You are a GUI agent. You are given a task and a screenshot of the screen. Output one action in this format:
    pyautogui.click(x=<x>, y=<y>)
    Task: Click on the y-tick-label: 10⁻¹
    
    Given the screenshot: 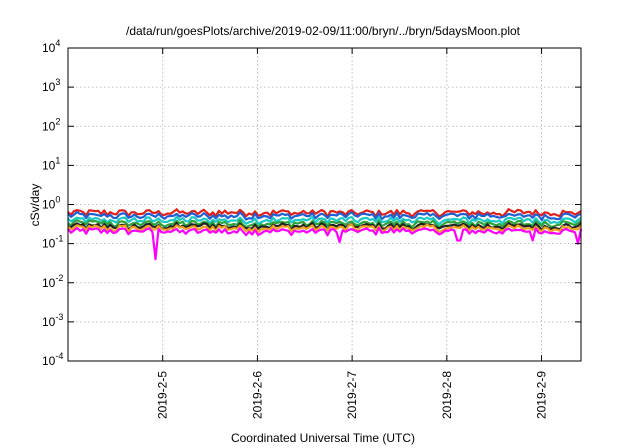 What is the action you would take?
    pyautogui.click(x=52, y=242)
    